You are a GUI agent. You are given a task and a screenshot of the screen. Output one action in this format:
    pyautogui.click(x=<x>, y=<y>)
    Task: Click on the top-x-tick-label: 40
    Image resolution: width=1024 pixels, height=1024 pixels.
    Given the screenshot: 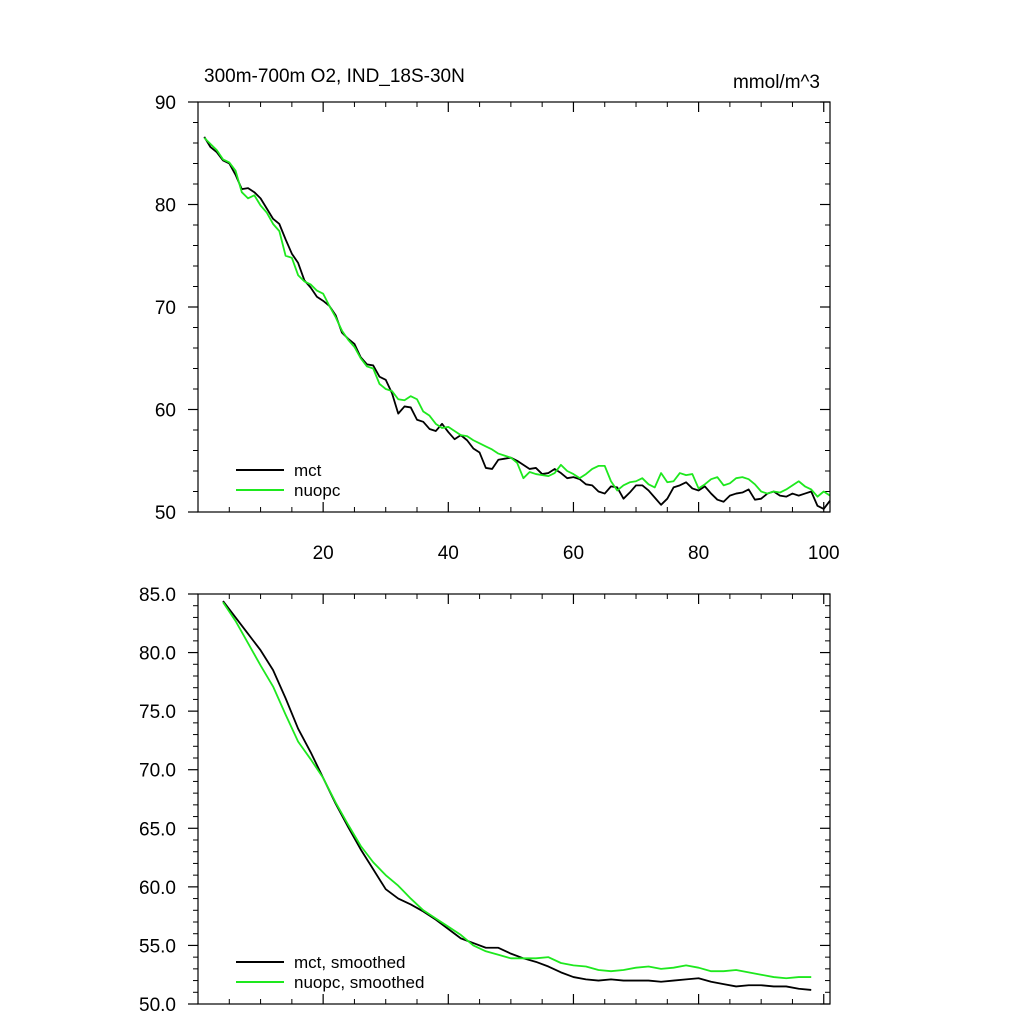 What is the action you would take?
    pyautogui.click(x=448, y=553)
    